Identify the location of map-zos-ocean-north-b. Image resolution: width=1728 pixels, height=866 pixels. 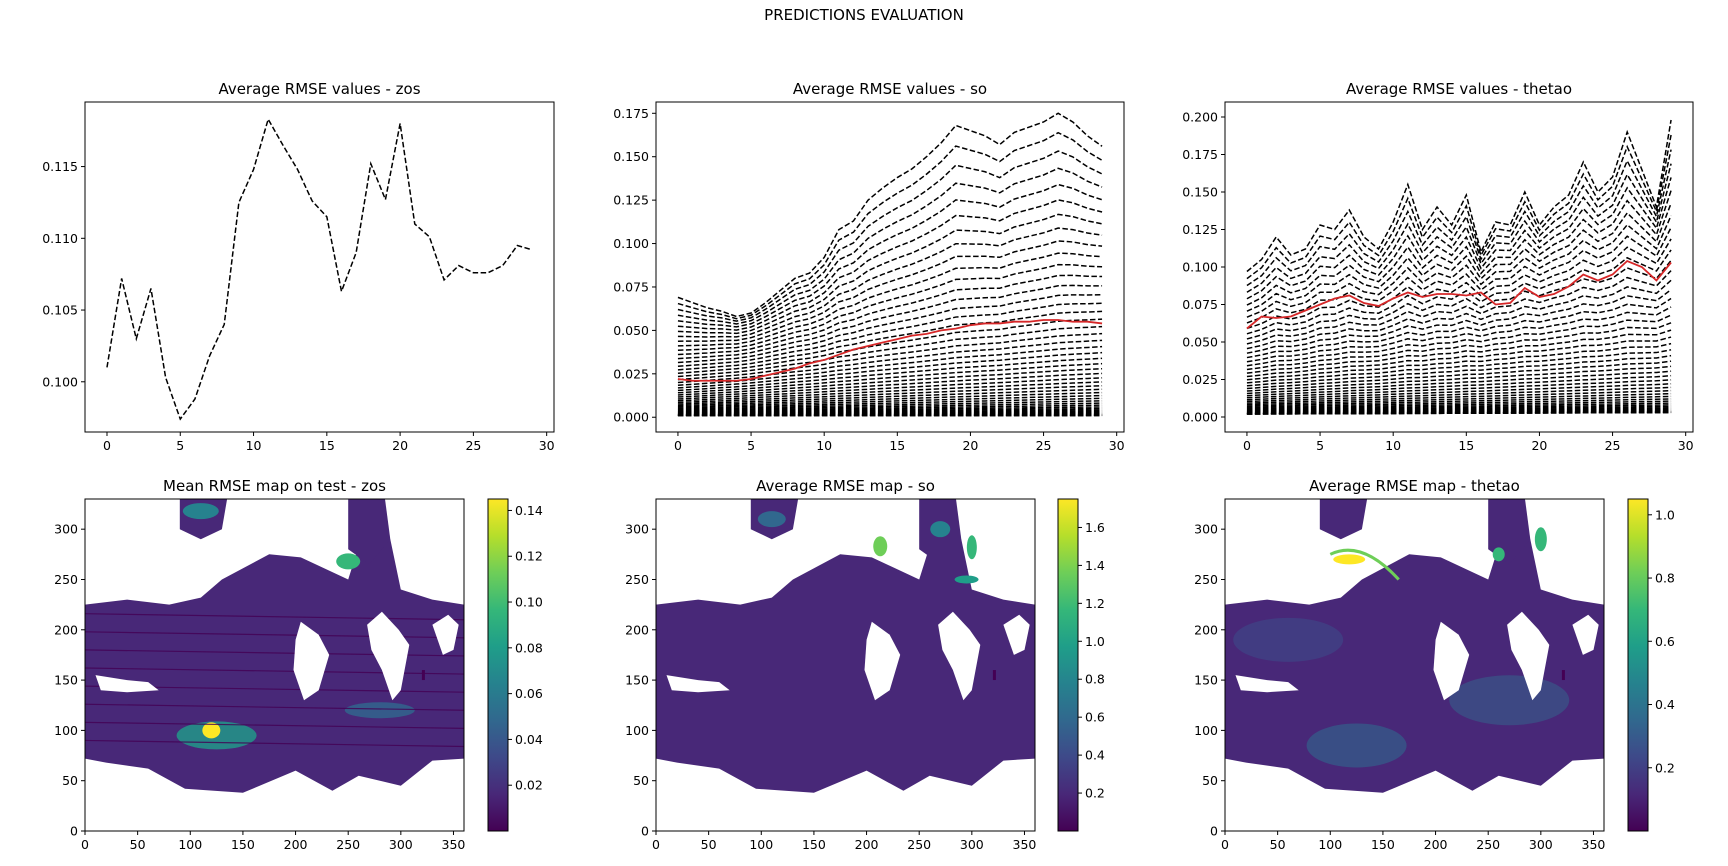
(369, 532).